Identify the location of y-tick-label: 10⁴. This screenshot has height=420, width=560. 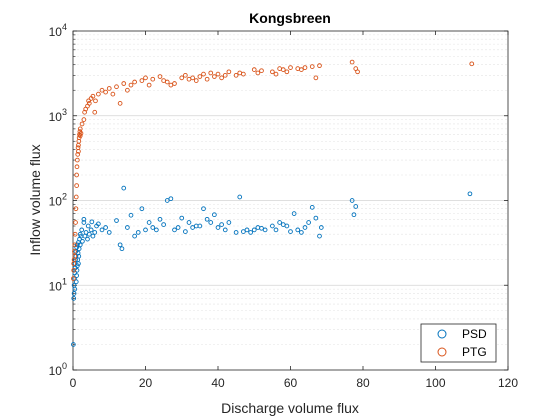
(58, 30).